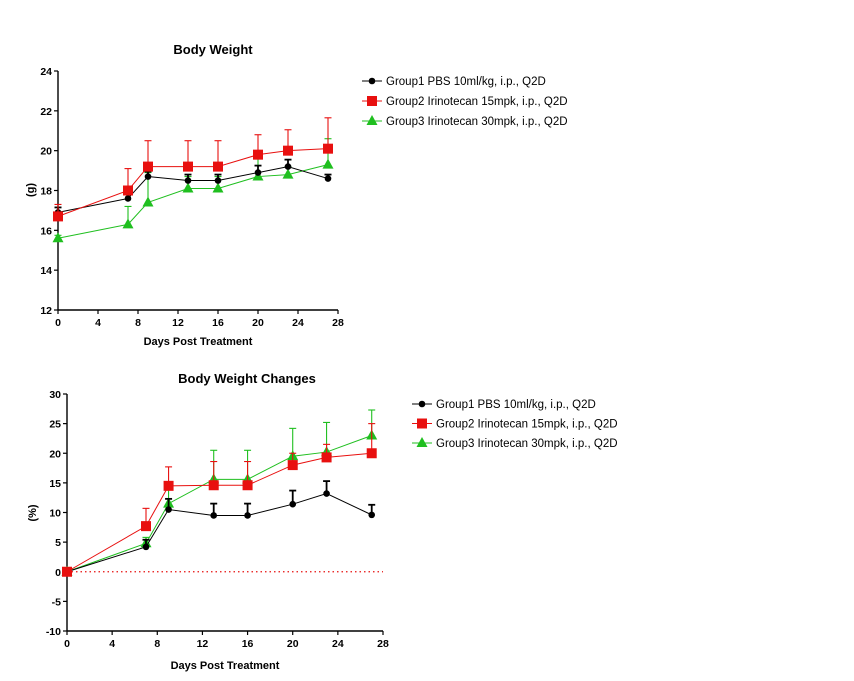  I want to click on y-tick-label: 18, so click(46, 192).